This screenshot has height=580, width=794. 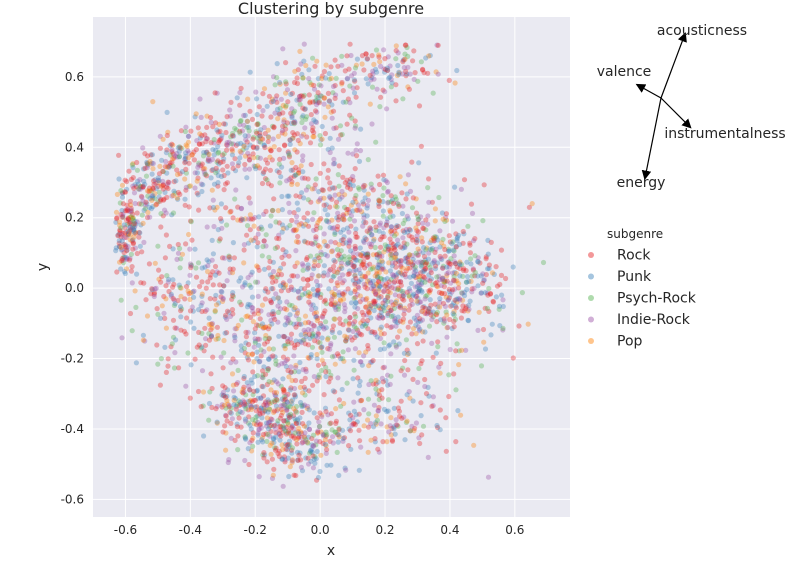 I want to click on loading-label: acousticness, so click(x=702, y=31).